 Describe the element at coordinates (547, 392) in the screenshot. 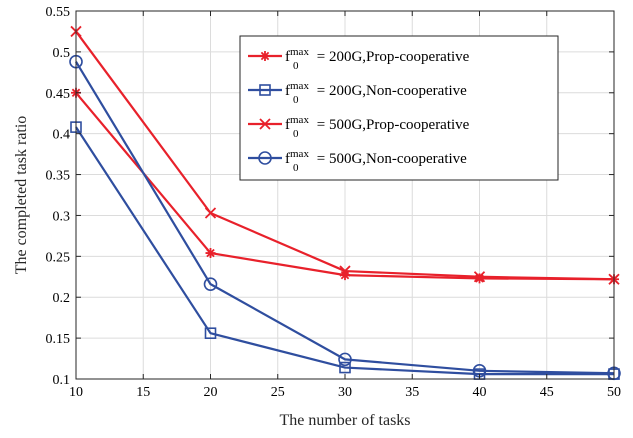

I see `x-tick-label: 45` at that location.